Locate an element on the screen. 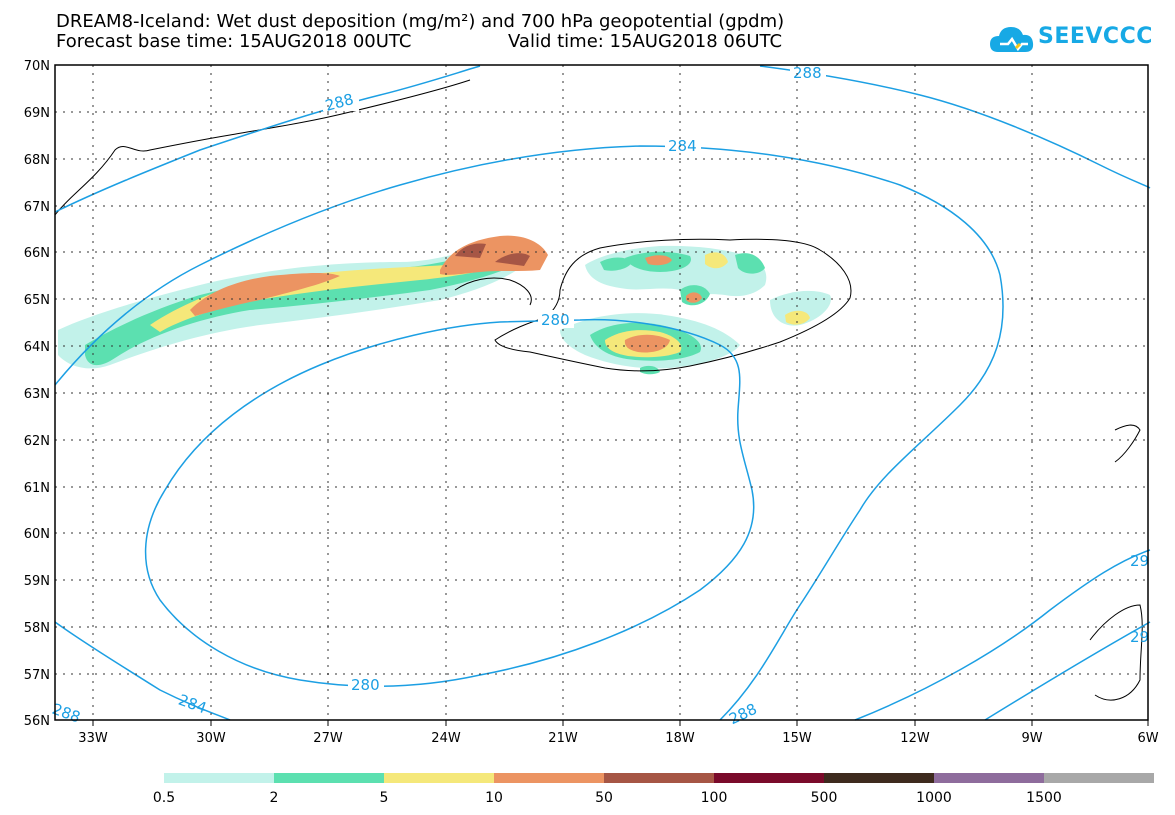 This screenshot has width=1175, height=815. legend-label: 1500 is located at coordinates (1044, 798).